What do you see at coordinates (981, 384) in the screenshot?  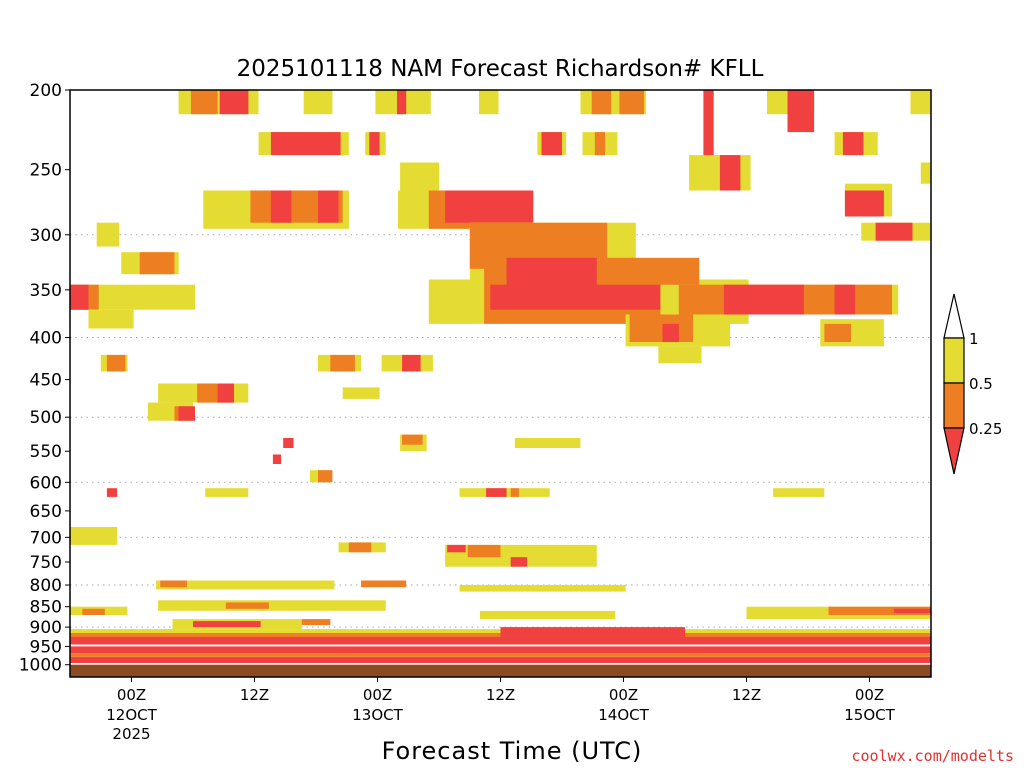 I see `colorbar-label-0.5: 0.5` at bounding box center [981, 384].